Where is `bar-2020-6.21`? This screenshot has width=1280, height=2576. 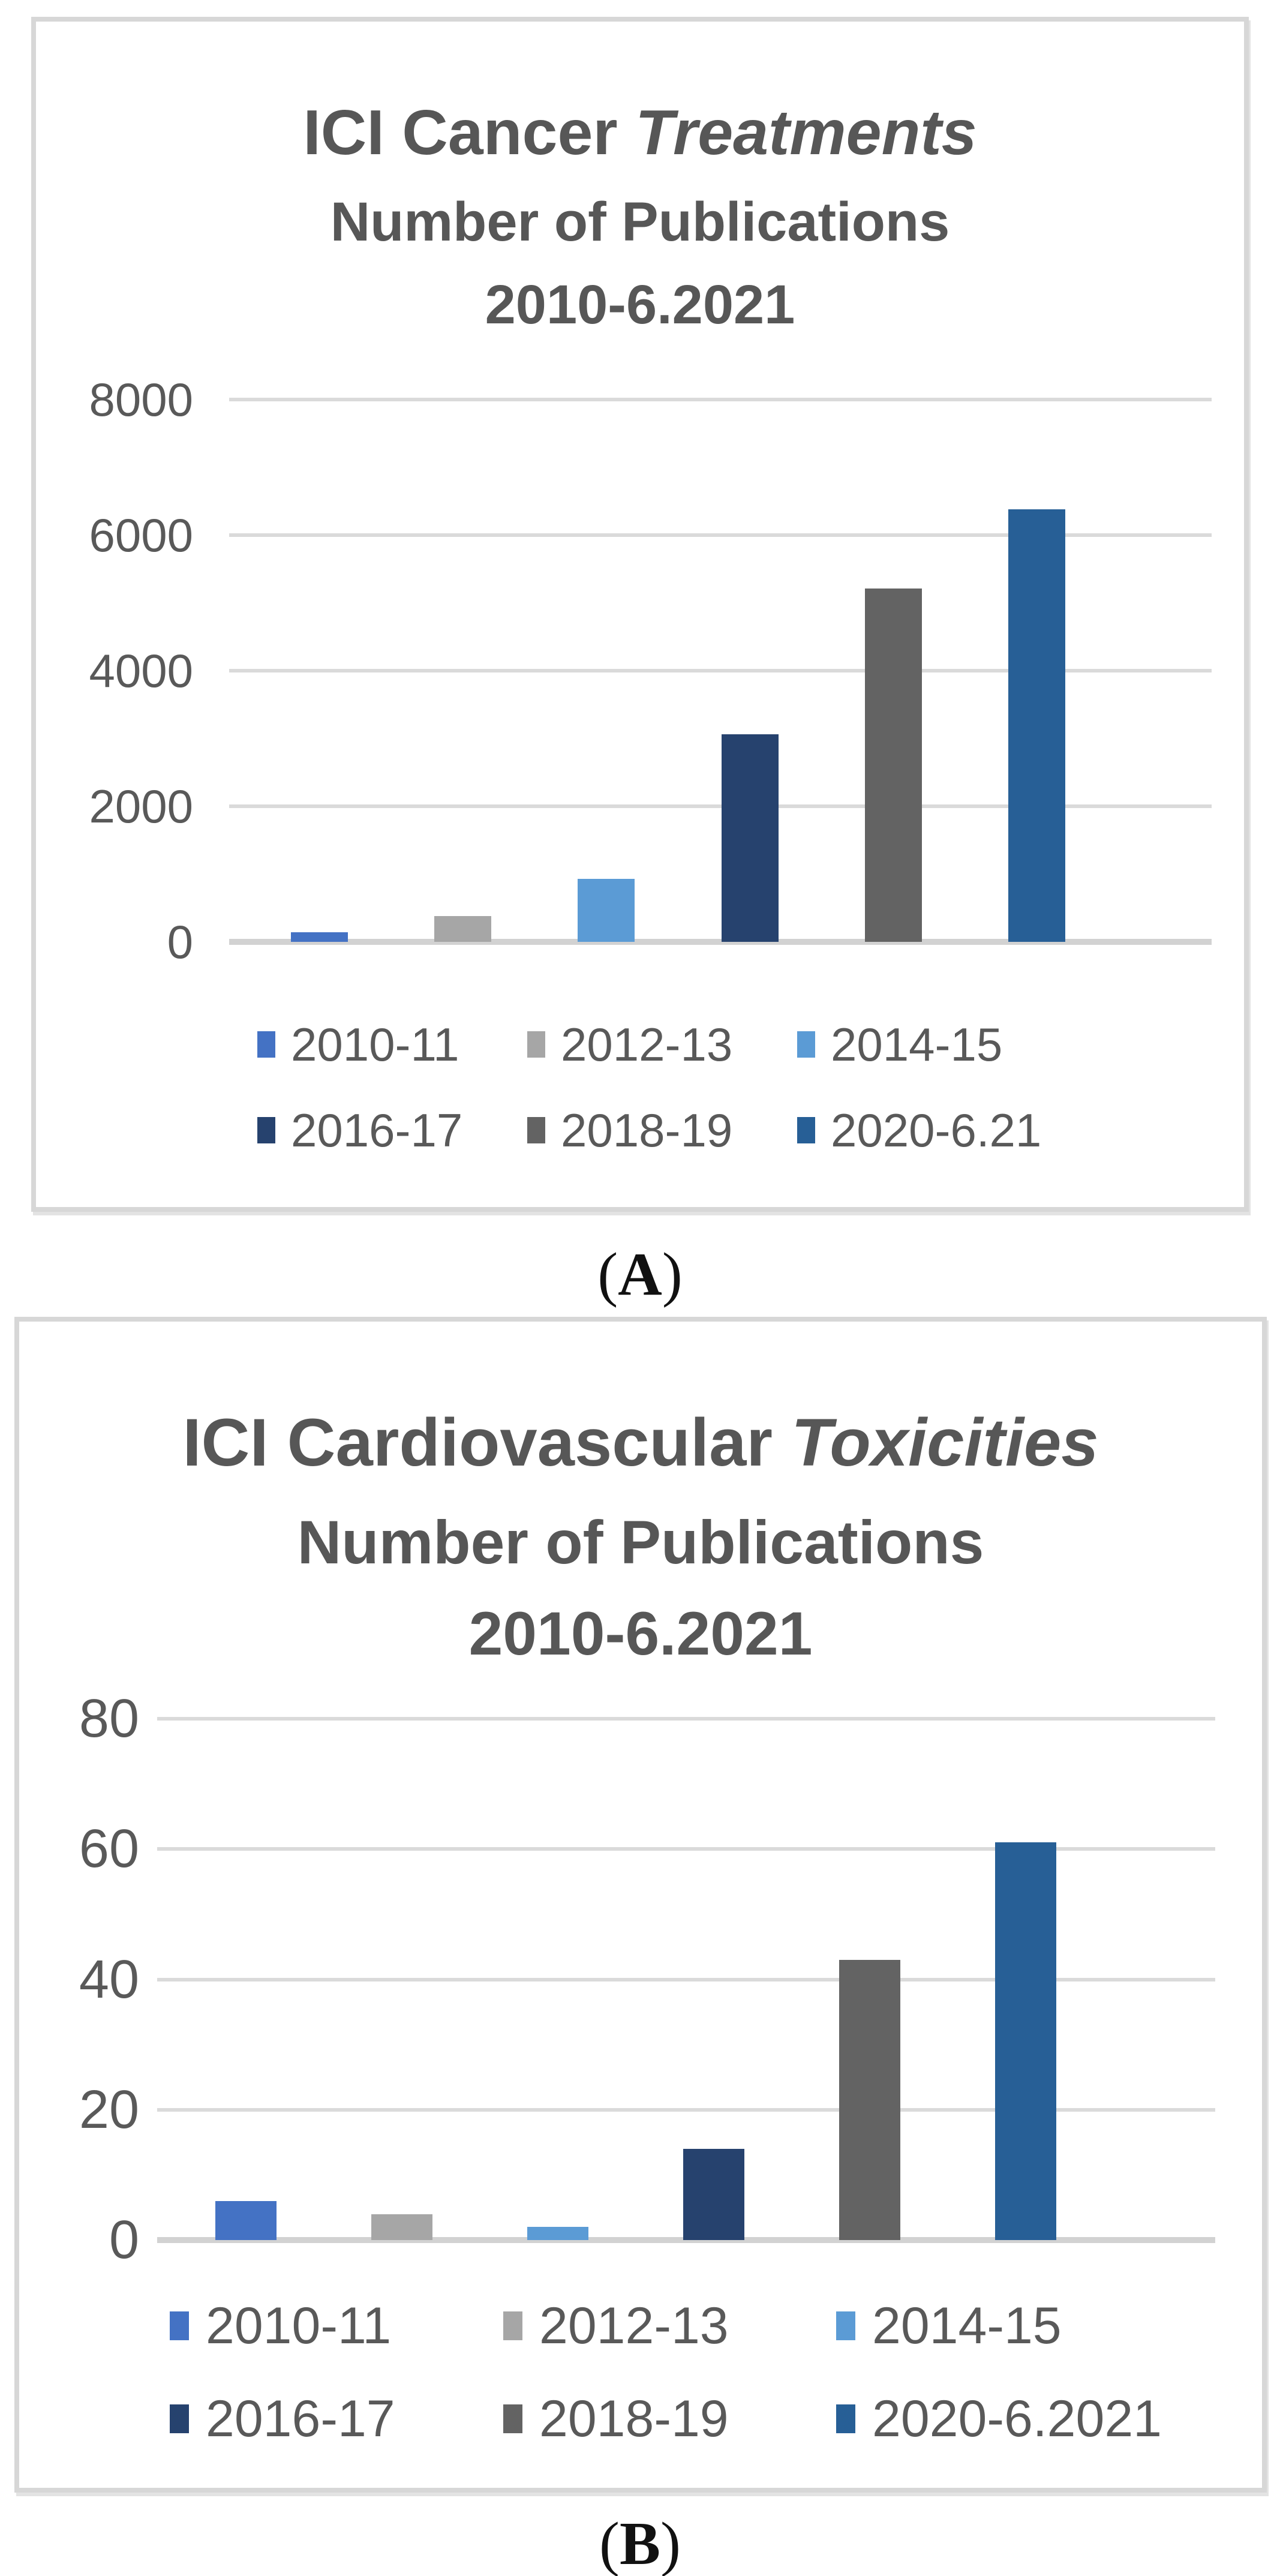
bar-2020-6.21 is located at coordinates (1036, 725).